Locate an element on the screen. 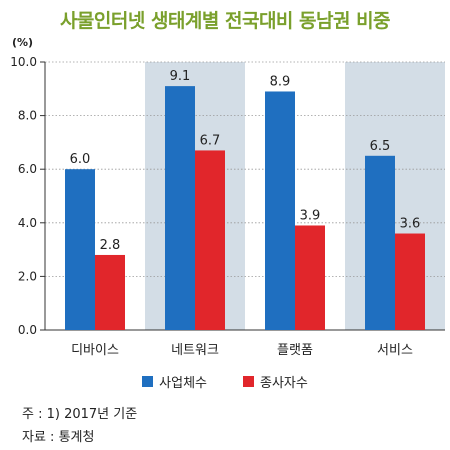 This screenshot has height=450, width=450. data-label-series-1-3: 8.9 is located at coordinates (280, 81).